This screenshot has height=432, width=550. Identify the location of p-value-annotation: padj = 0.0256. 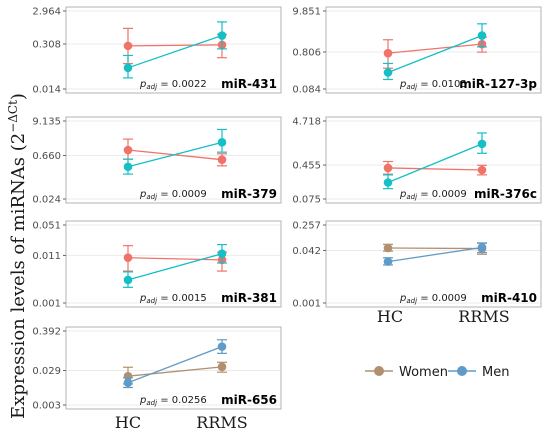
(173, 401).